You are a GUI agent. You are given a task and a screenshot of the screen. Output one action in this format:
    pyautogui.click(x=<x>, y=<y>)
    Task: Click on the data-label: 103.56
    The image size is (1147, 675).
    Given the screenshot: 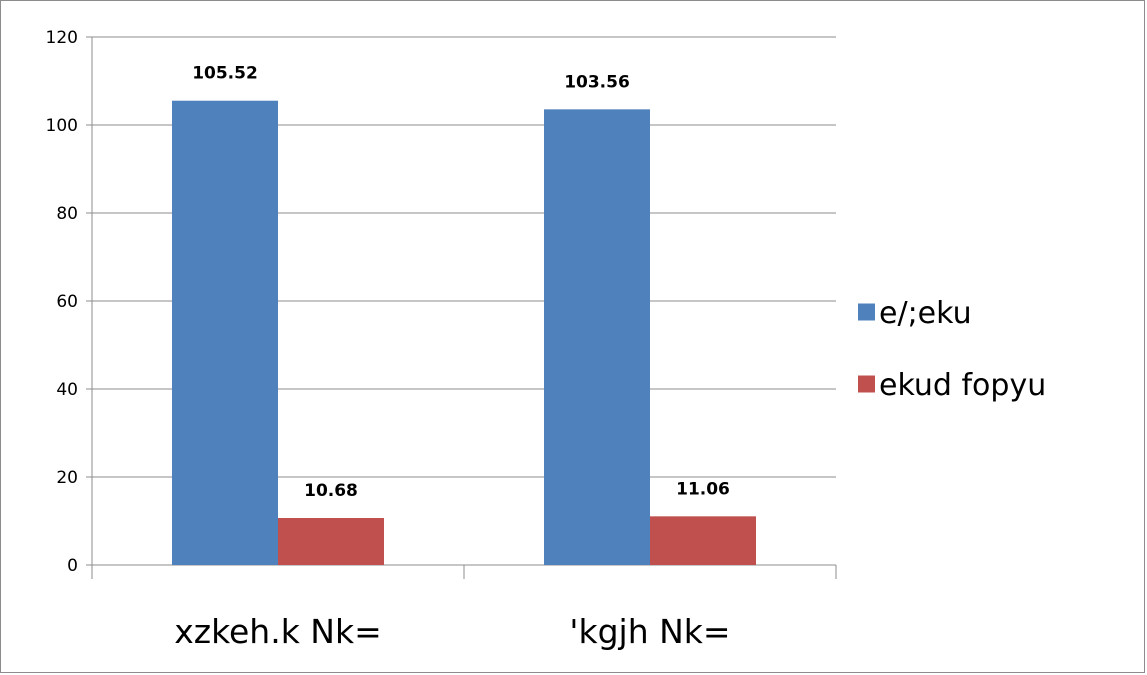 What is the action you would take?
    pyautogui.click(x=597, y=82)
    